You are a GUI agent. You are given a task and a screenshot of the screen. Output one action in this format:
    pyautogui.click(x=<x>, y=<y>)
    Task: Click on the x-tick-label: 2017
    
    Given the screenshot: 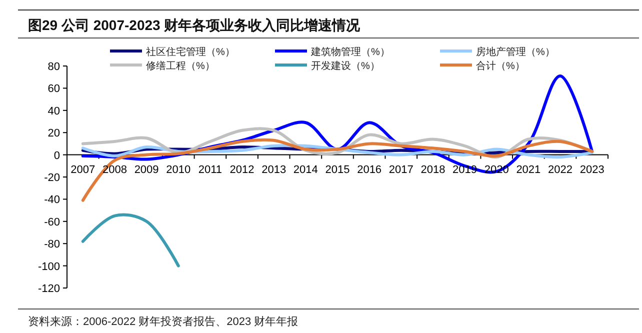 What is the action you would take?
    pyautogui.click(x=401, y=170)
    